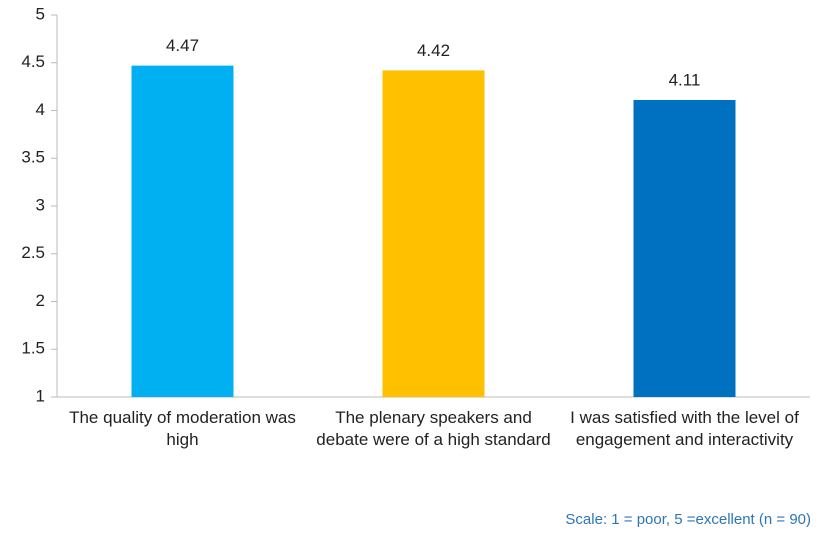 This screenshot has height=537, width=821. I want to click on y-tick-label: 4, so click(40, 109).